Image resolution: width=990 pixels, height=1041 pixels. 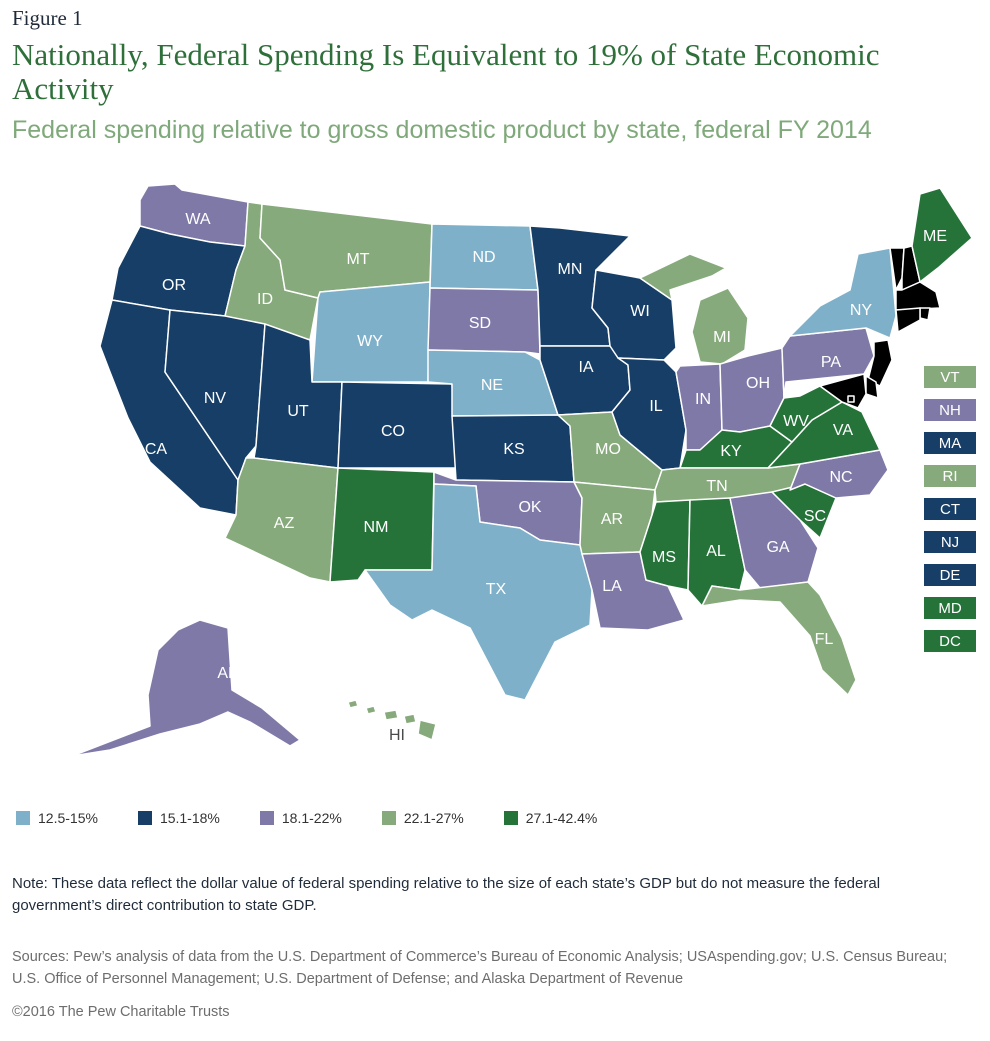 What do you see at coordinates (851, 399) in the screenshot?
I see `state-DC` at bounding box center [851, 399].